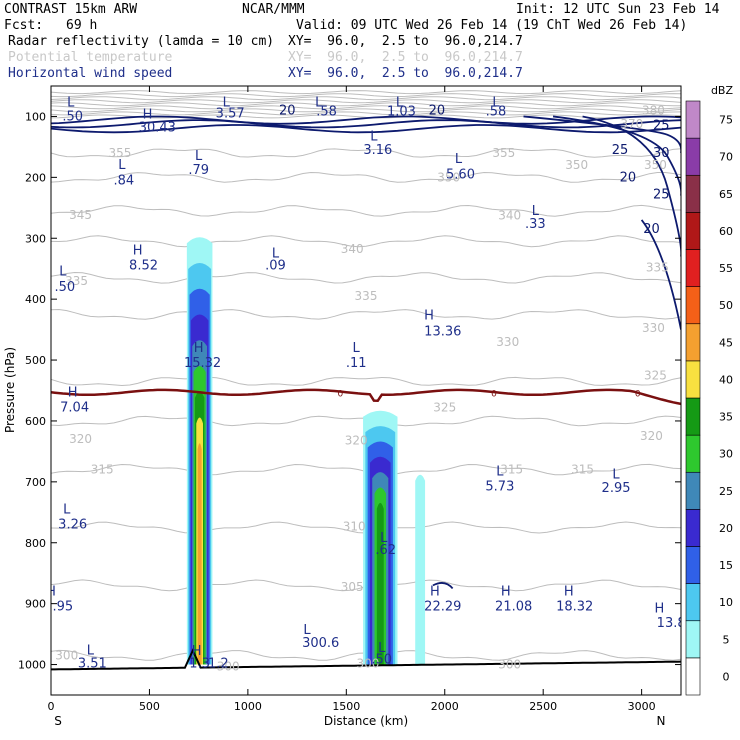 The image size is (740, 740). I want to click on field-label-wind: Horizontal wind speed, so click(90, 73).